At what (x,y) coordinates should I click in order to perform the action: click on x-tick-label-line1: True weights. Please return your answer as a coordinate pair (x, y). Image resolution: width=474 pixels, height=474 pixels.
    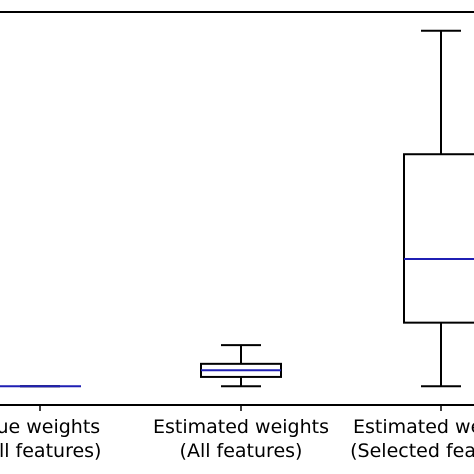
    Looking at the image, I should click on (50, 427).